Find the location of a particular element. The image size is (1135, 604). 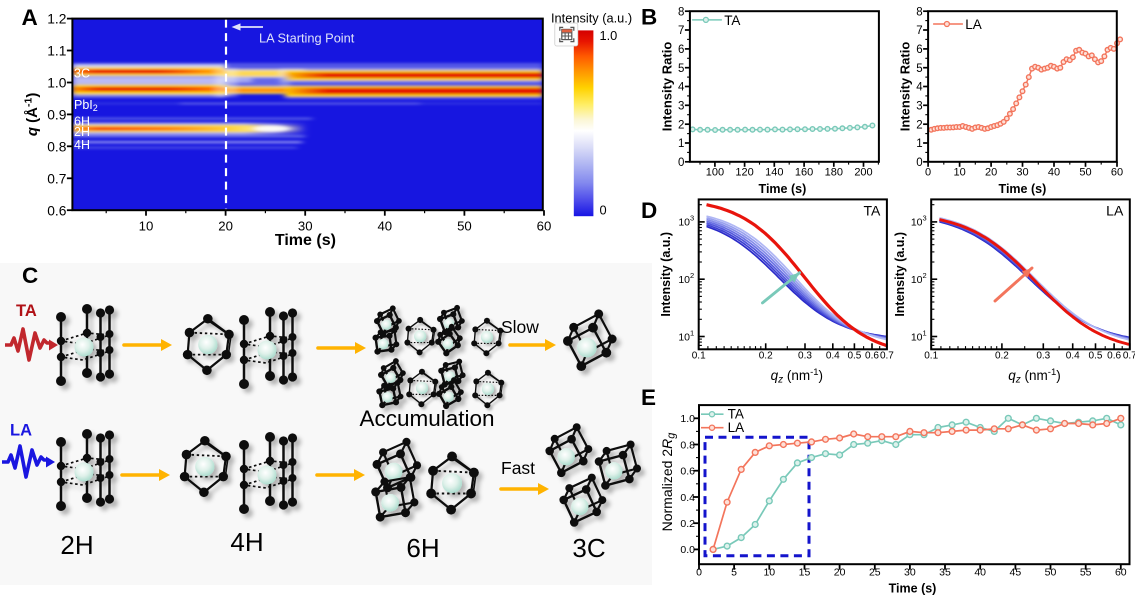

svg-text: 140 is located at coordinates (774, 173).